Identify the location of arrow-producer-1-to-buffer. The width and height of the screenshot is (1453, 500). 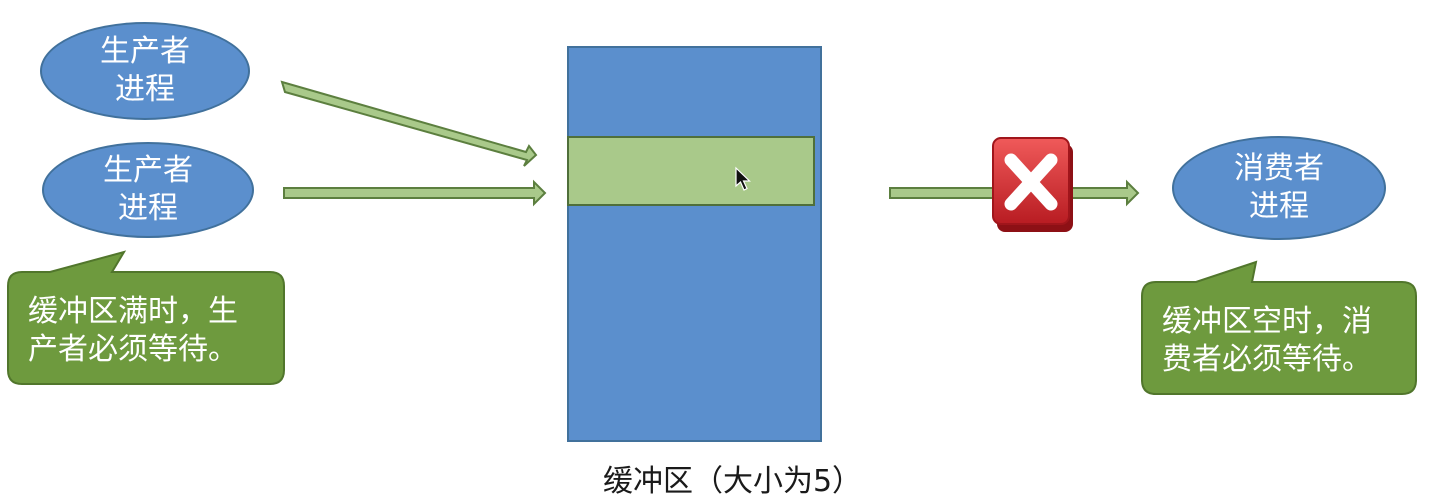
(409, 123).